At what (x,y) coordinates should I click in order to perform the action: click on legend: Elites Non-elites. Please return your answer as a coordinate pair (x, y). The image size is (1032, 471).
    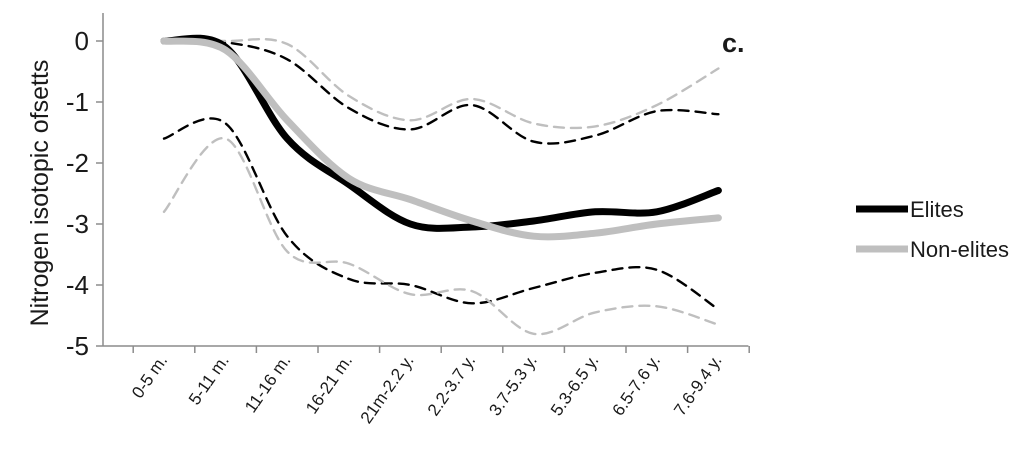
    Looking at the image, I should click on (932, 229).